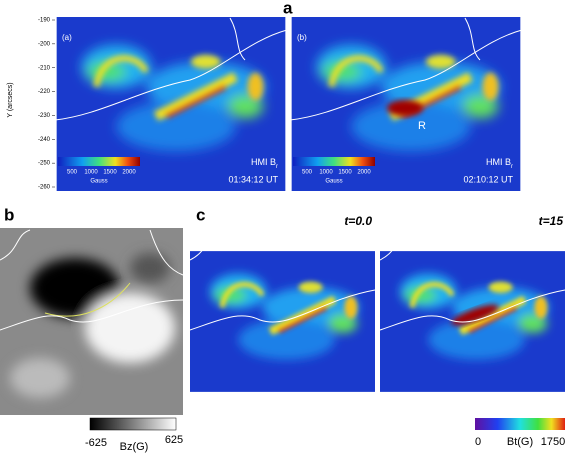 This screenshot has height=458, width=567. I want to click on colorbar-min: 0, so click(478, 442).